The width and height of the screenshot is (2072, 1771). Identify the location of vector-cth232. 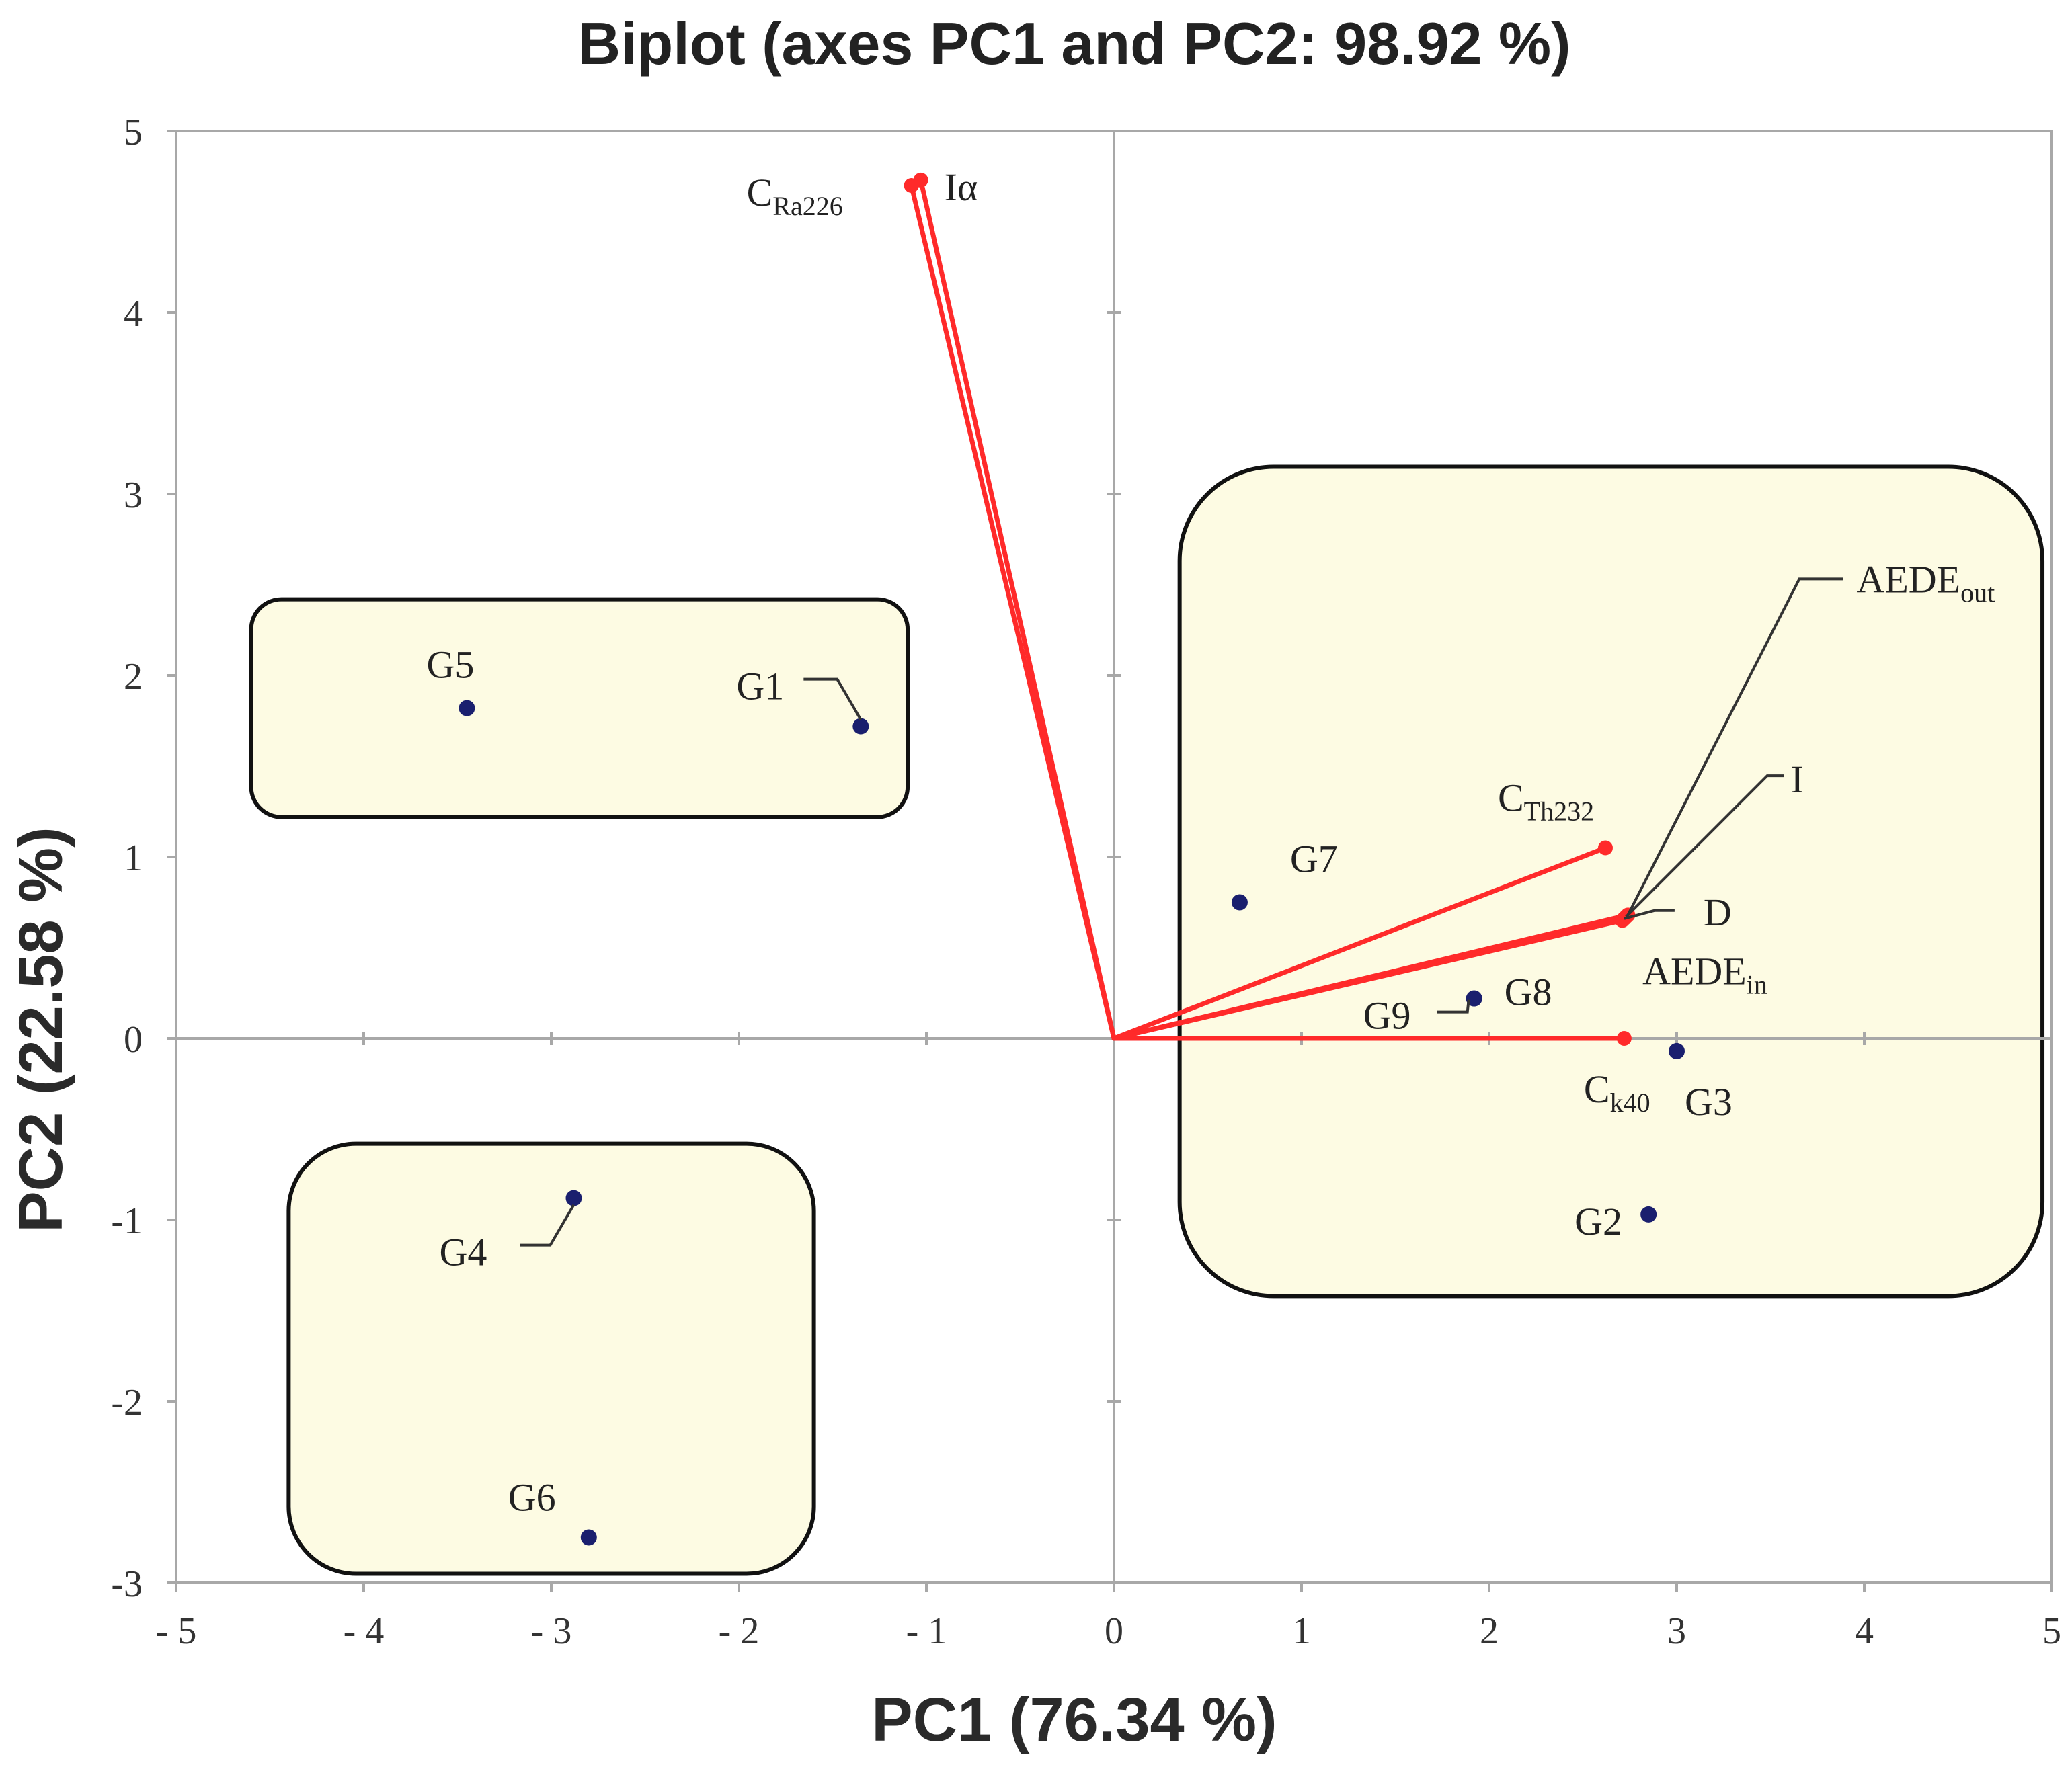
(1360, 943).